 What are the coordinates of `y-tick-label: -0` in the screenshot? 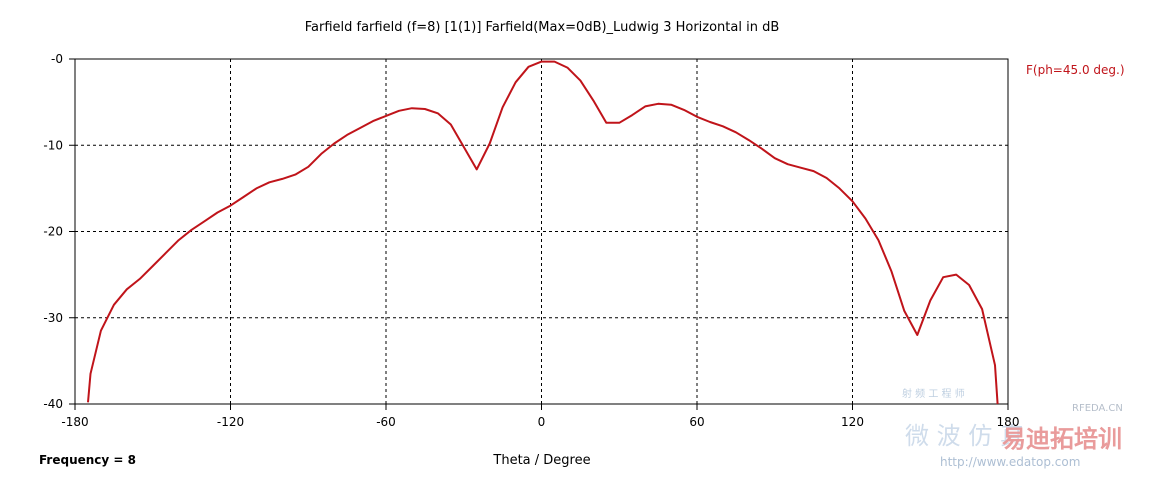 It's located at (57, 59).